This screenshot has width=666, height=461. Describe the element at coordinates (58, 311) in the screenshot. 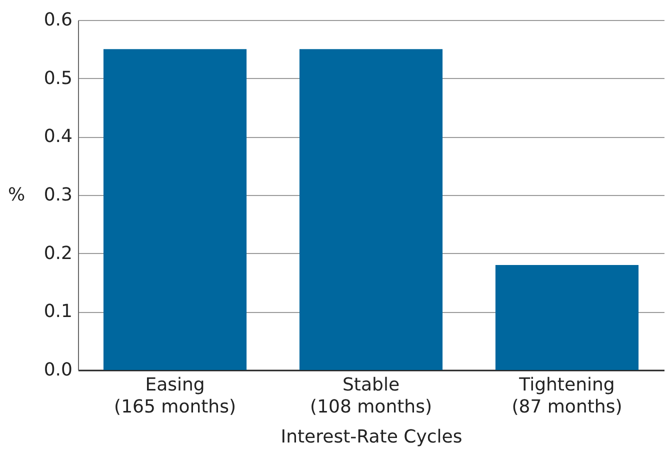

I see `y-tick-label: 0.1` at that location.